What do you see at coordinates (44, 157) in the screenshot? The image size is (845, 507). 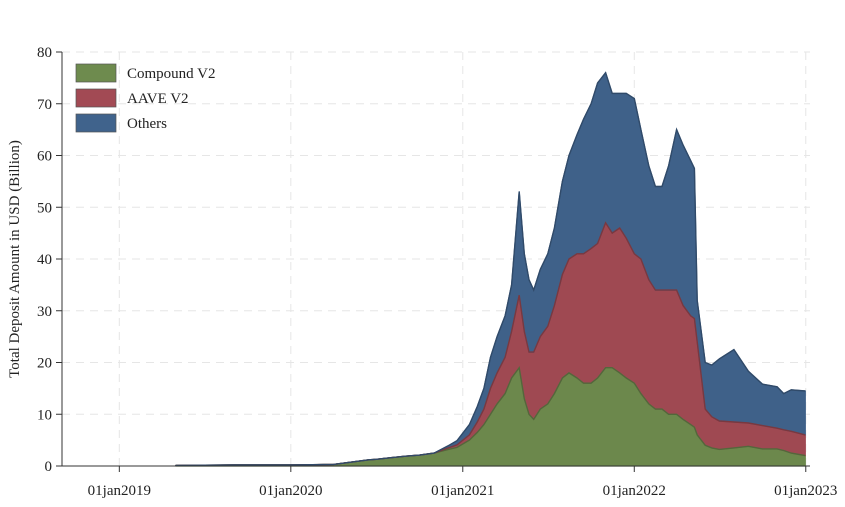 I see `y-tick-label: 60` at bounding box center [44, 157].